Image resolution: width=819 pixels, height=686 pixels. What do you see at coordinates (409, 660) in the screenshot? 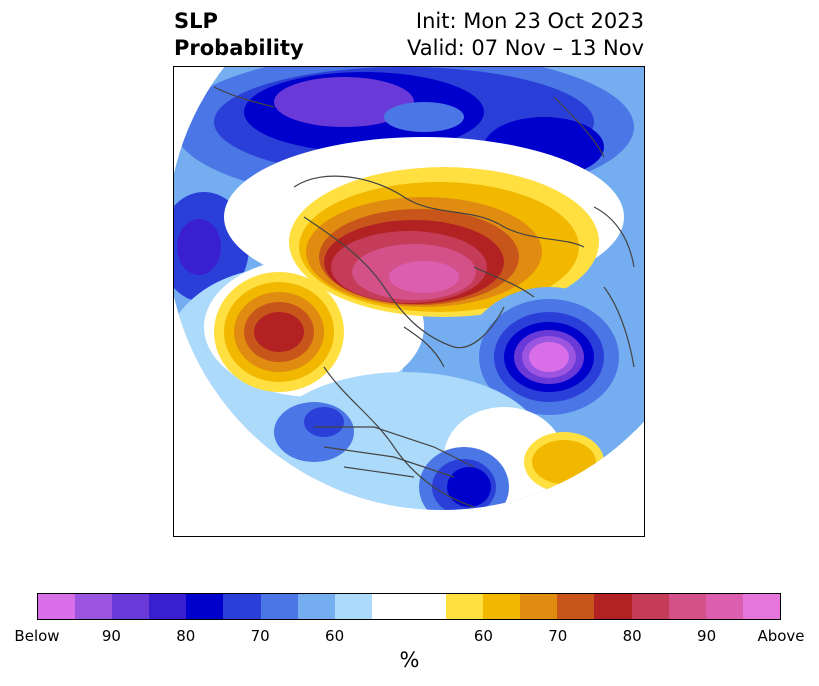
I see `colorbar-unit-label: %` at bounding box center [409, 660].